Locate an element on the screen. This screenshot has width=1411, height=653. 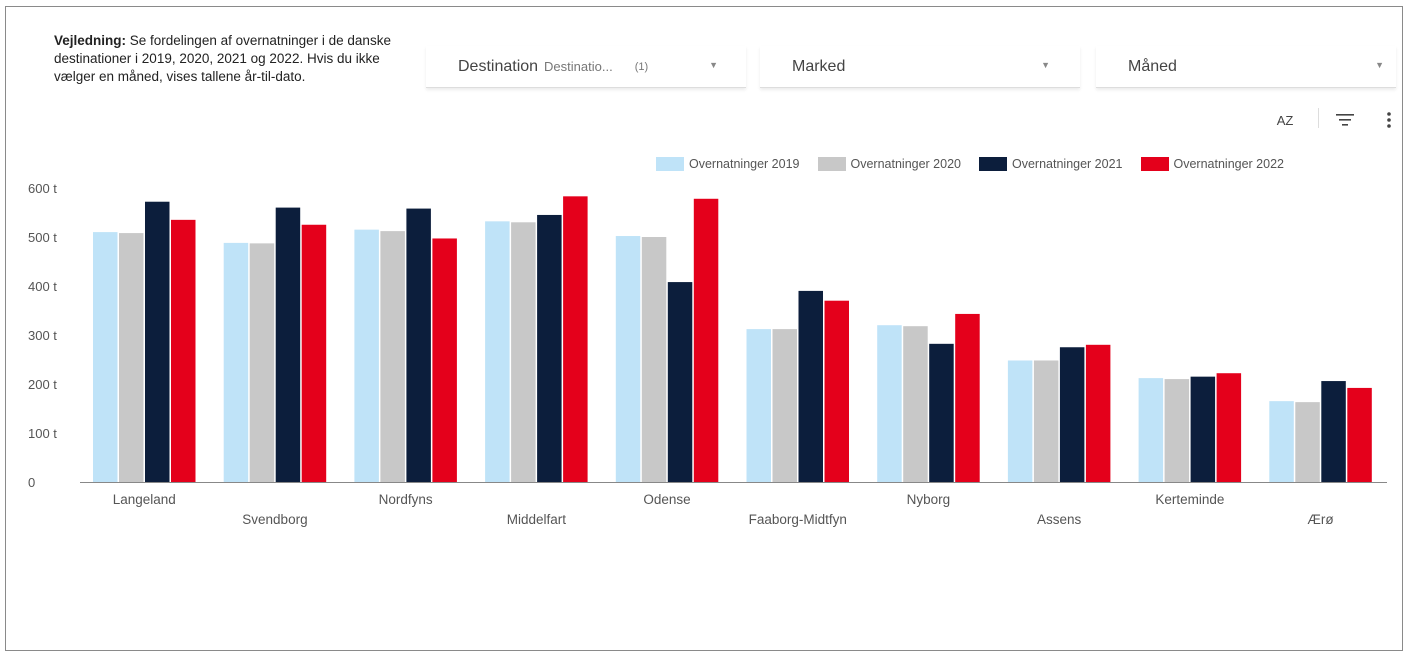
x-tick-label: Svendborg is located at coordinates (274, 519).